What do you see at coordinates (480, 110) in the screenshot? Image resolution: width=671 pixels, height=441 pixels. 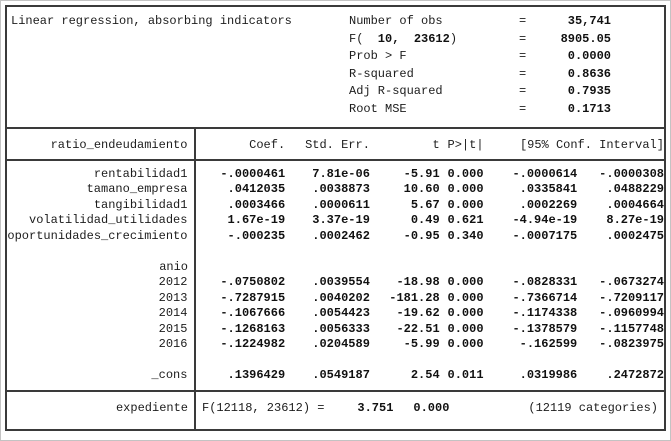 I see `stat-root-mse: Root MSE = 0.1713` at bounding box center [480, 110].